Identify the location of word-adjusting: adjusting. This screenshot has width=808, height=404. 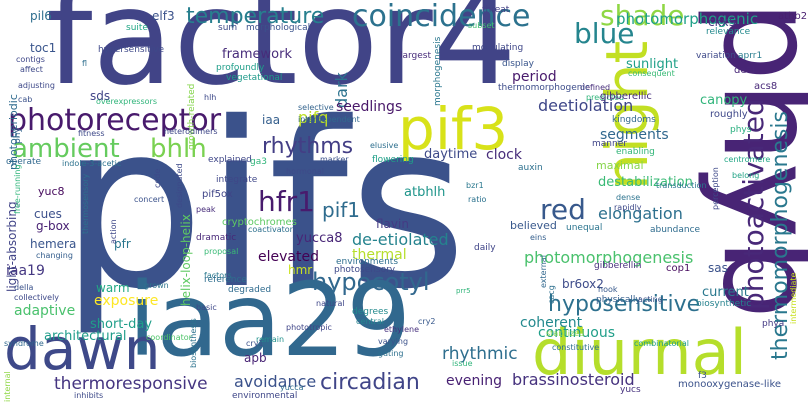
(36, 85).